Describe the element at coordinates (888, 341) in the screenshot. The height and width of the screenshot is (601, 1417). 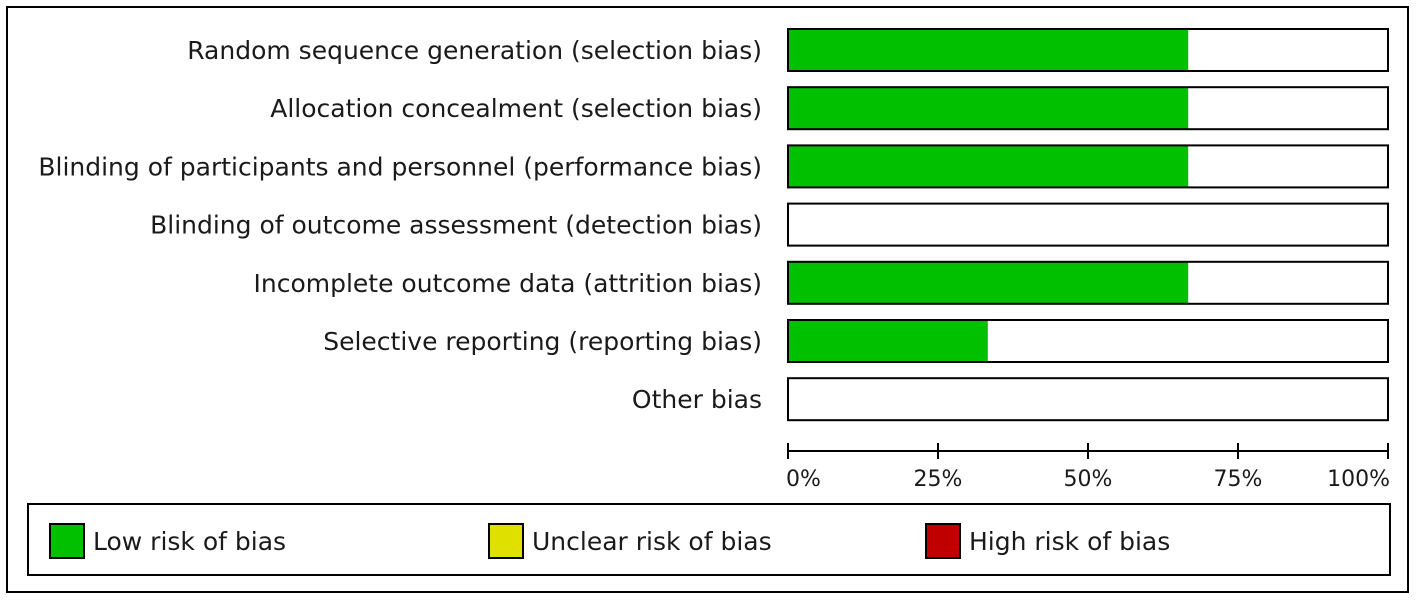
I see `bar-low-risk-of-bias-selective-reporting-reporting-bias` at that location.